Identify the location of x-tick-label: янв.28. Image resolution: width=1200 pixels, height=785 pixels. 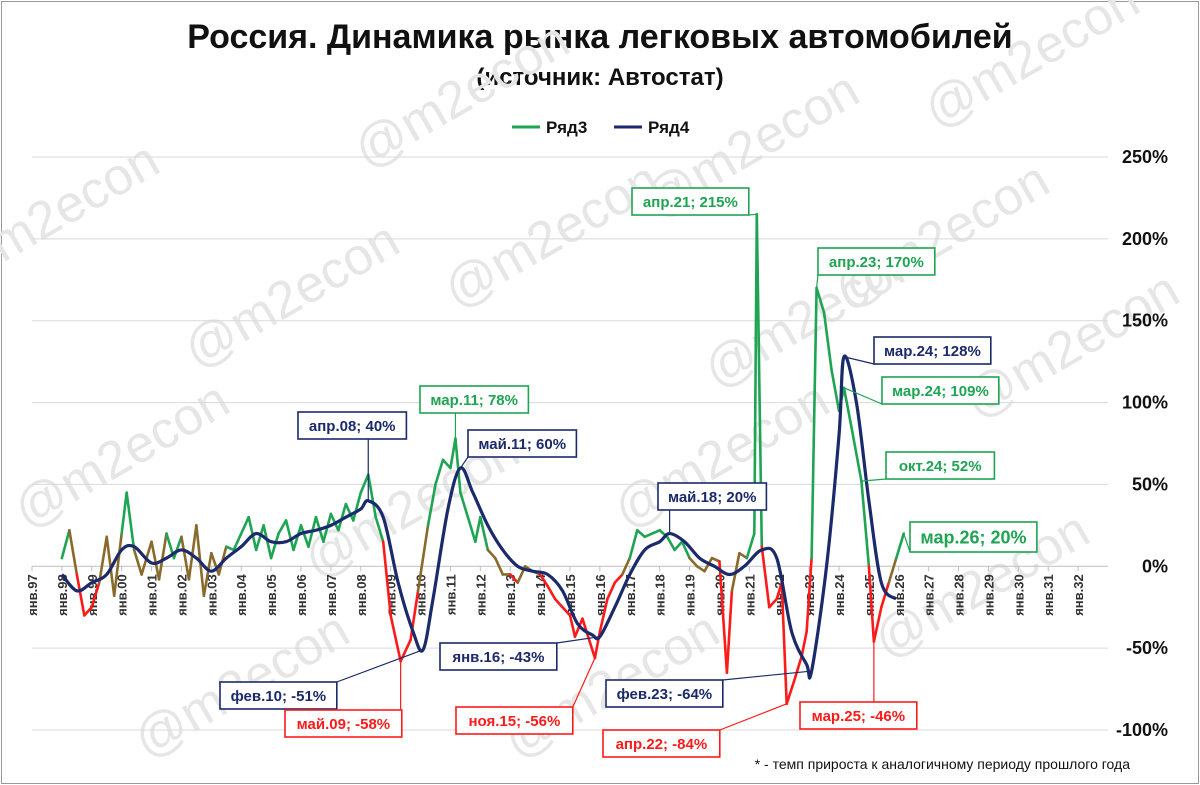
(959, 595).